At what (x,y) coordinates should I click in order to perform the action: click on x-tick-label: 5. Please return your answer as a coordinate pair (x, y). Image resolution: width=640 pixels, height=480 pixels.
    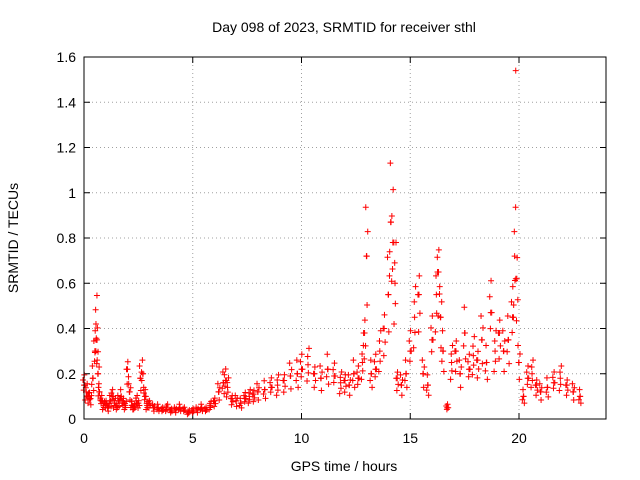
    Looking at the image, I should click on (193, 438).